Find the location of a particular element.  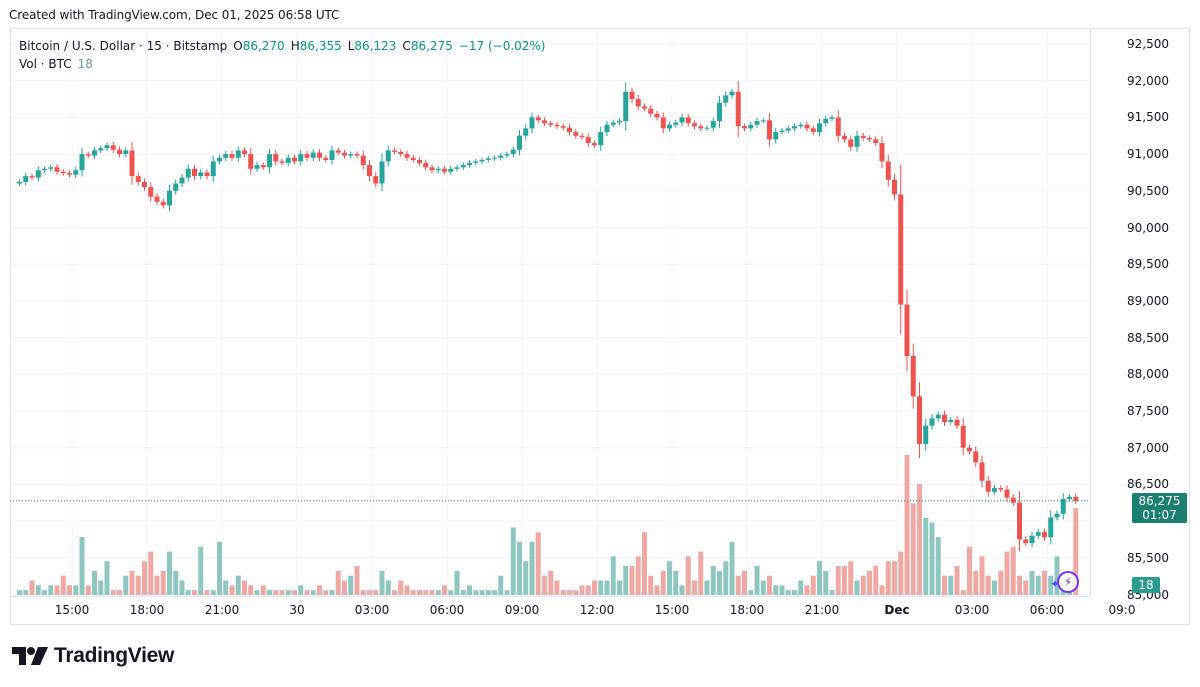

symbol-title: Bitcoin / U.S. Dollar · 15 · Bitstamp is located at coordinates (123, 46).